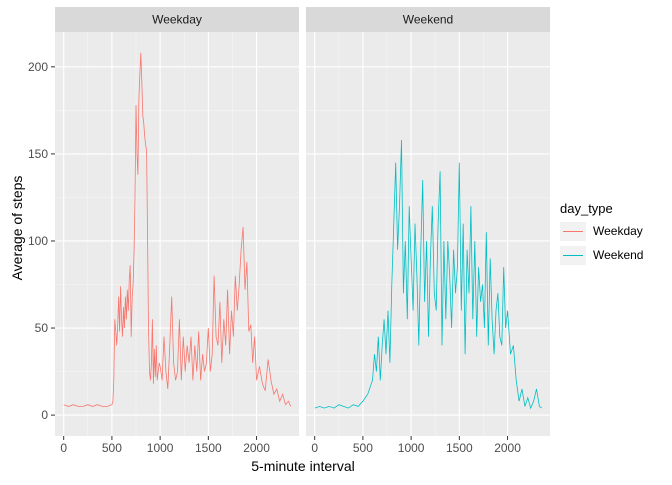 The image size is (672, 485). What do you see at coordinates (17, 228) in the screenshot?
I see `y-axis-title: Average of steps` at bounding box center [17, 228].